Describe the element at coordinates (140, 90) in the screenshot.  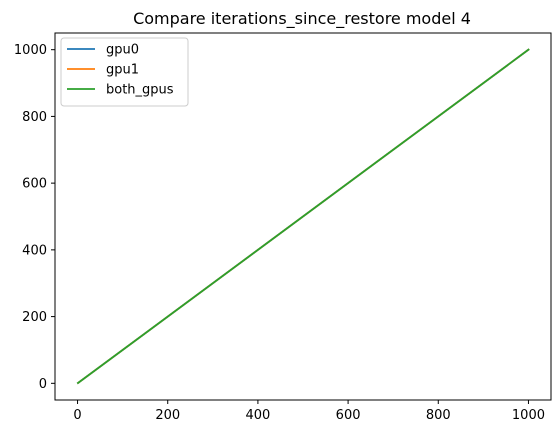
I see `legend-label-both_gpus: both_gpus` at that location.